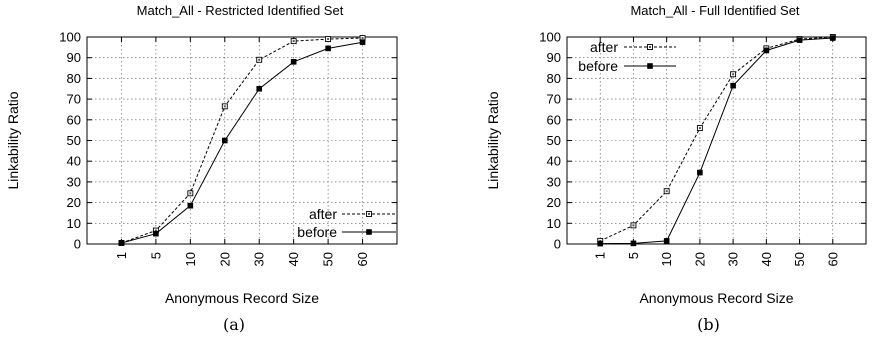  What do you see at coordinates (708, 324) in the screenshot?
I see `panel-caption: (b)` at bounding box center [708, 324].